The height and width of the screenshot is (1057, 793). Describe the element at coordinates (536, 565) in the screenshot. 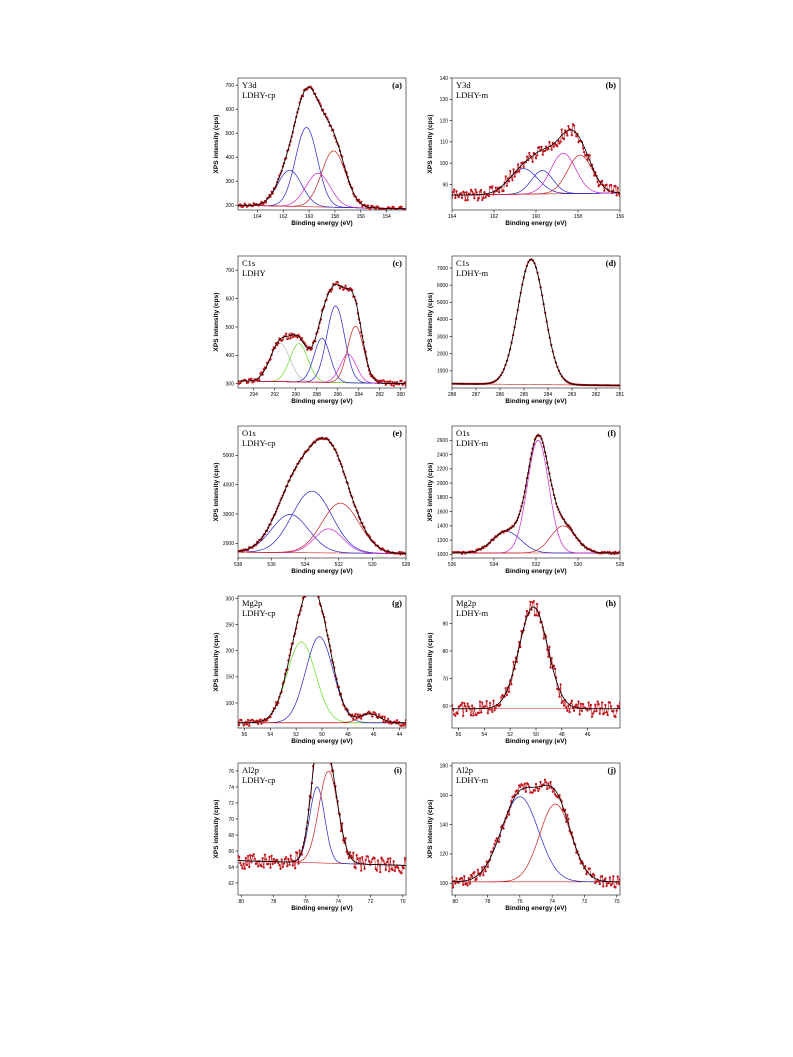

I see `x-tick-label: 532` at that location.